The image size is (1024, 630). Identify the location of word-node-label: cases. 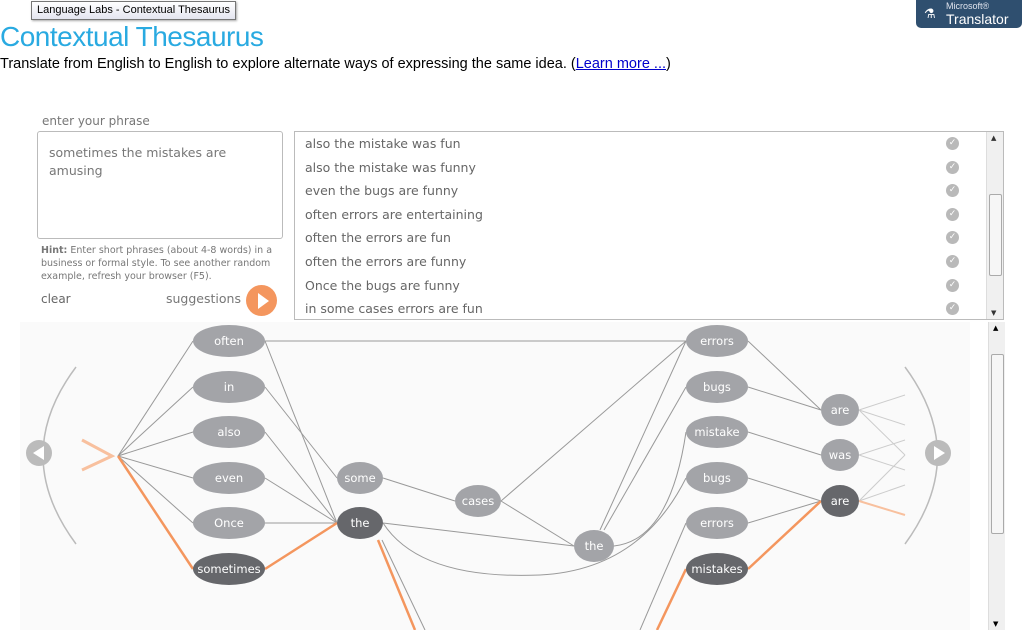
(478, 501).